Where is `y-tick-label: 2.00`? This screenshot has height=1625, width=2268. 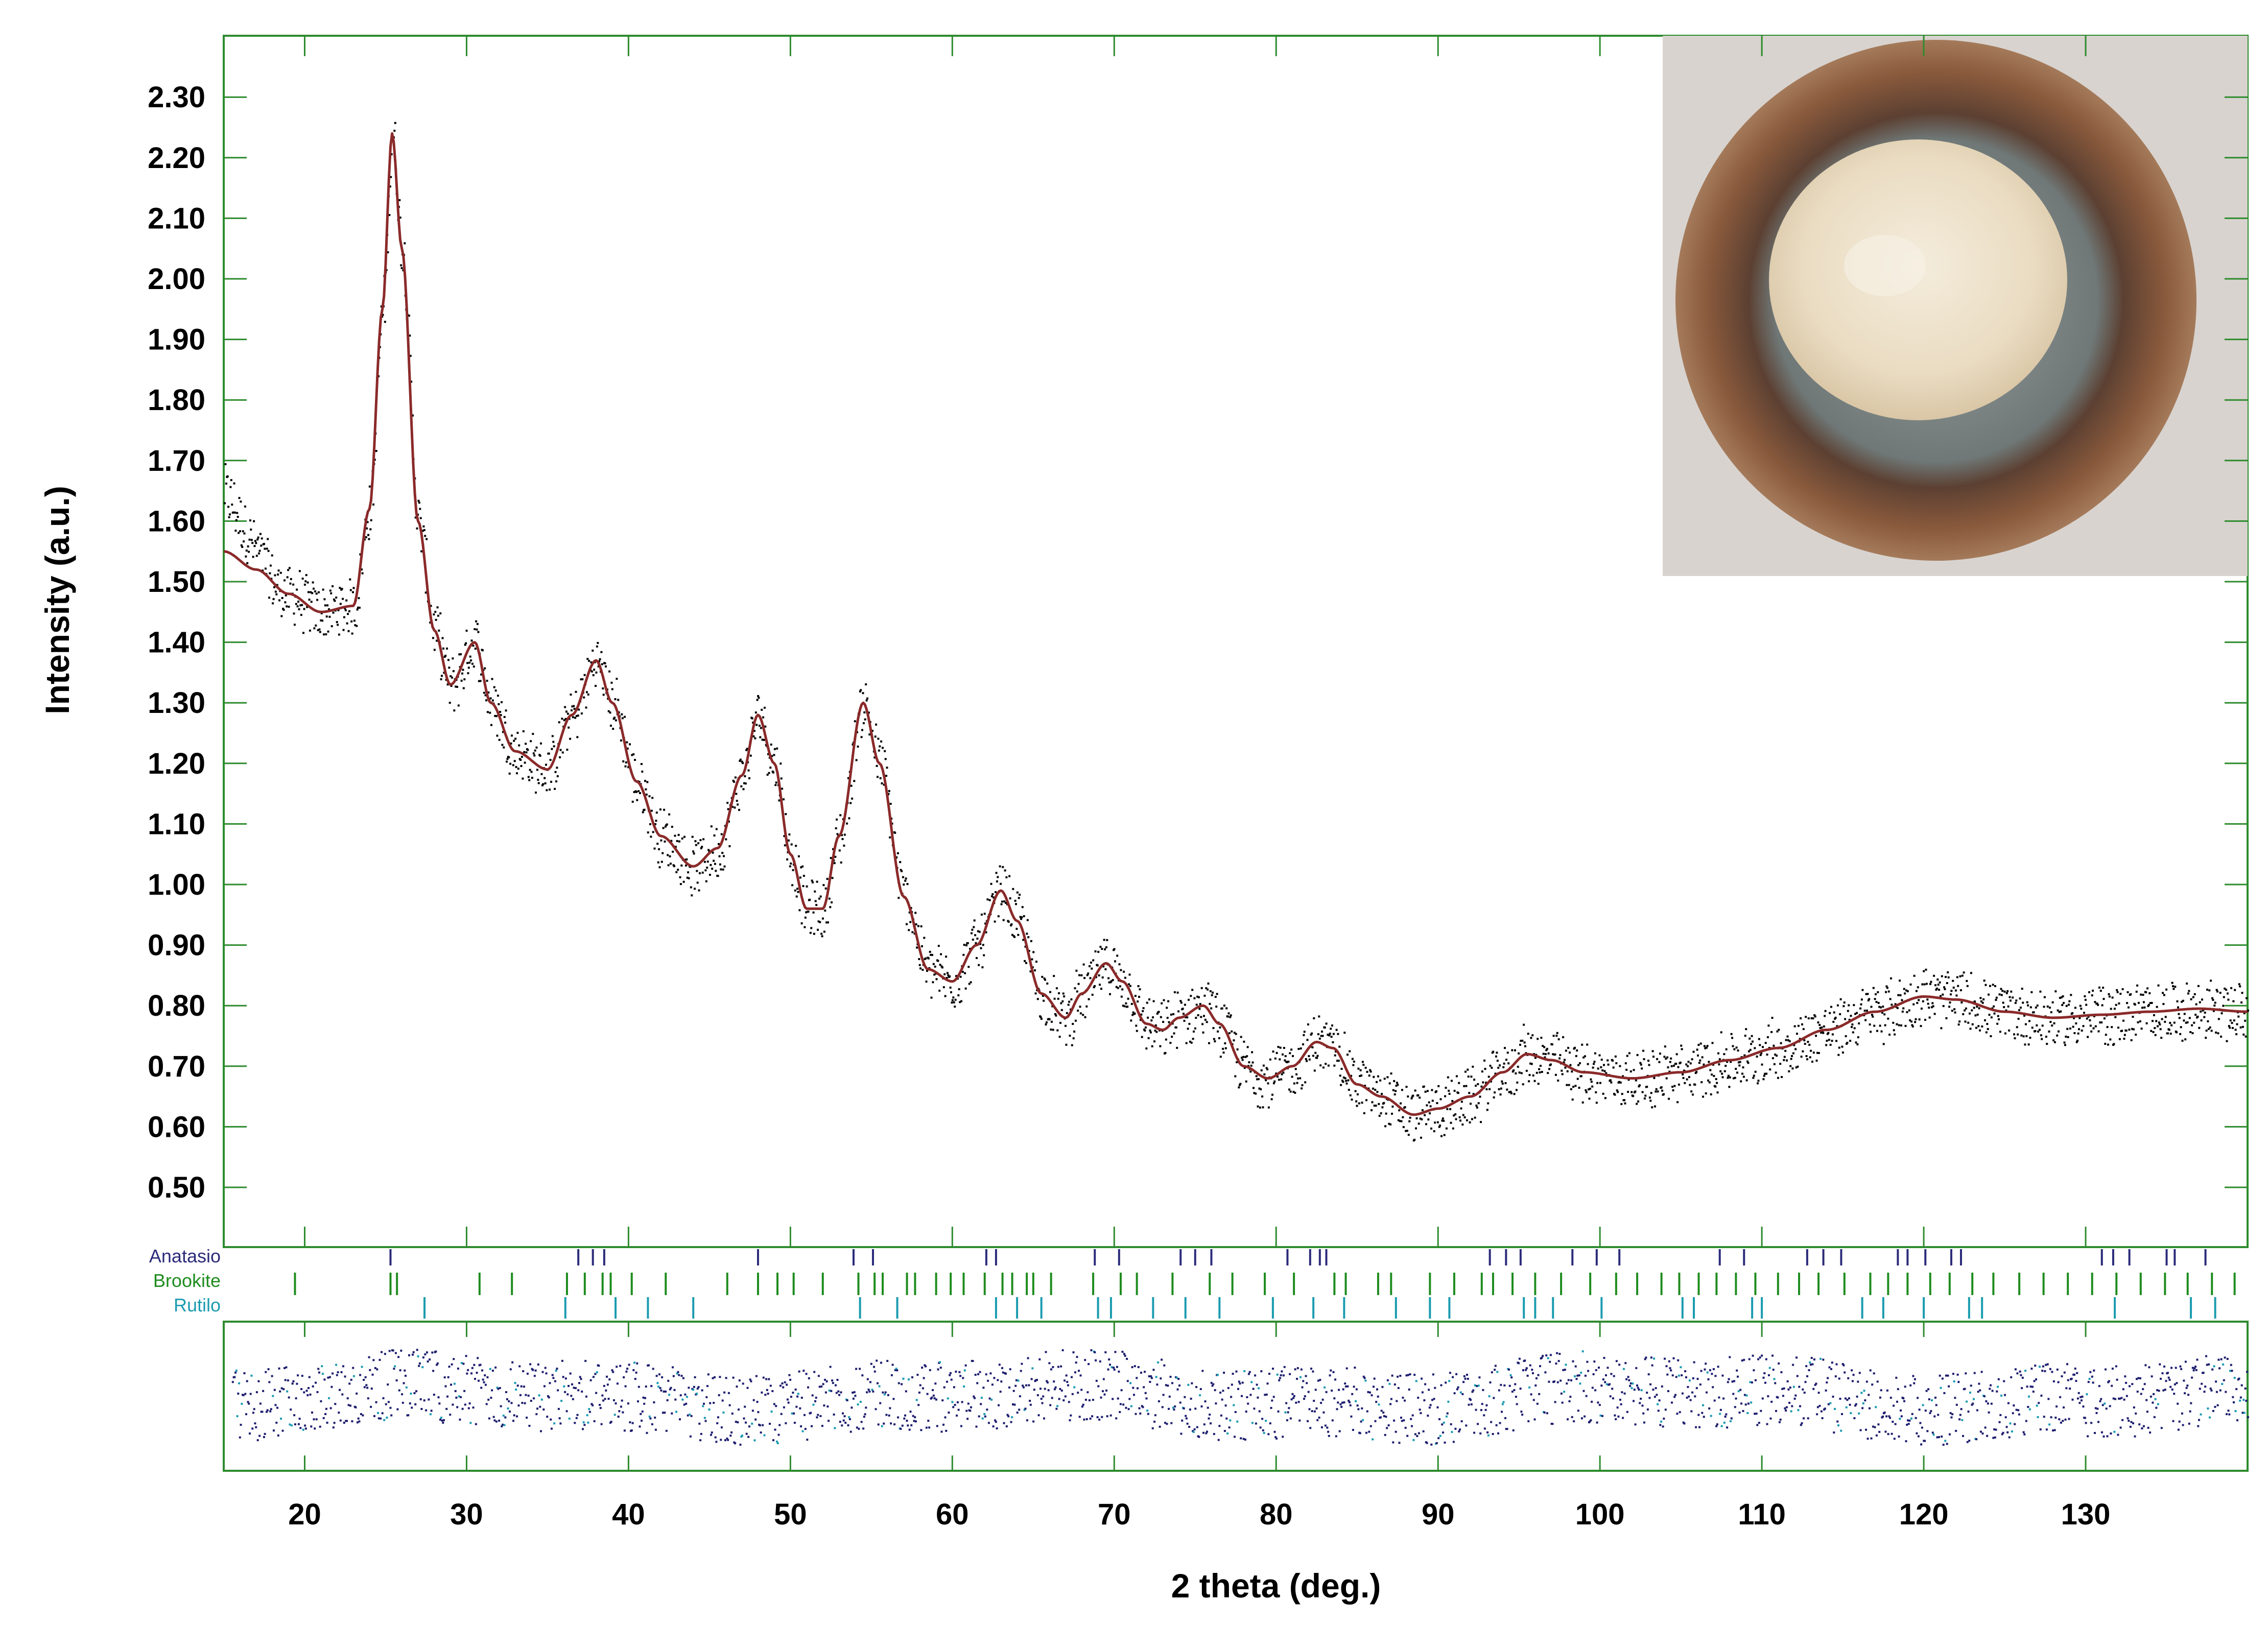 y-tick-label: 2.00 is located at coordinates (176, 279).